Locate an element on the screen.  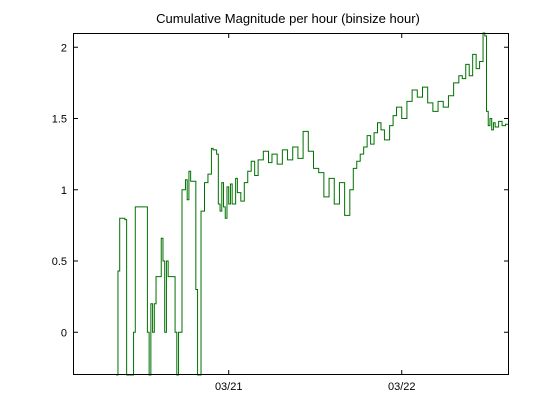
x-tick-label: 03/22 is located at coordinates (402, 387).